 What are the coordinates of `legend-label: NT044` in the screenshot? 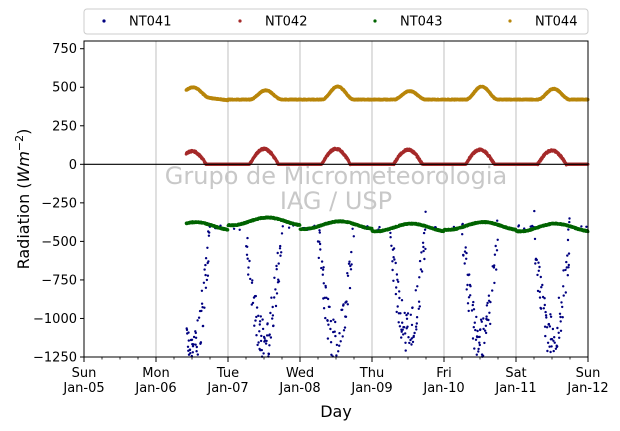 It's located at (556, 22).